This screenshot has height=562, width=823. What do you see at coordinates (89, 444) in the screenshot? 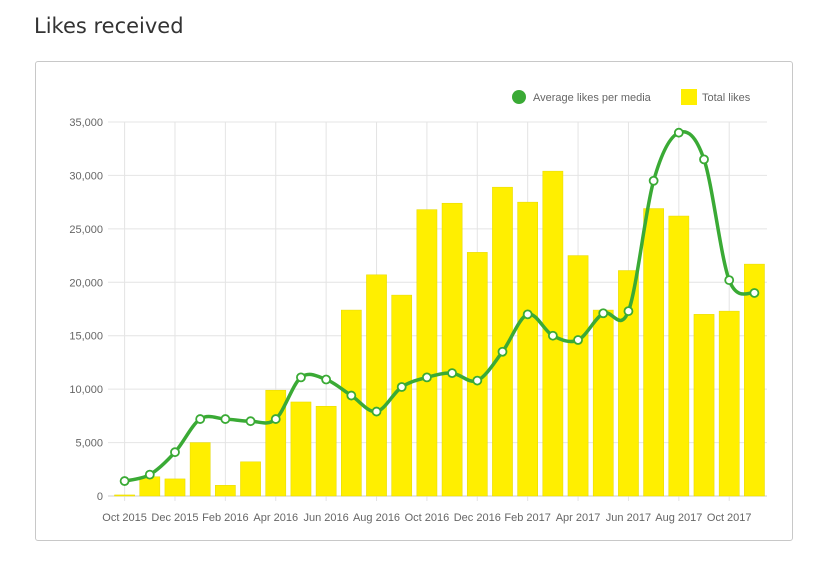
I see `y-tick-label: 5,000` at bounding box center [89, 444].